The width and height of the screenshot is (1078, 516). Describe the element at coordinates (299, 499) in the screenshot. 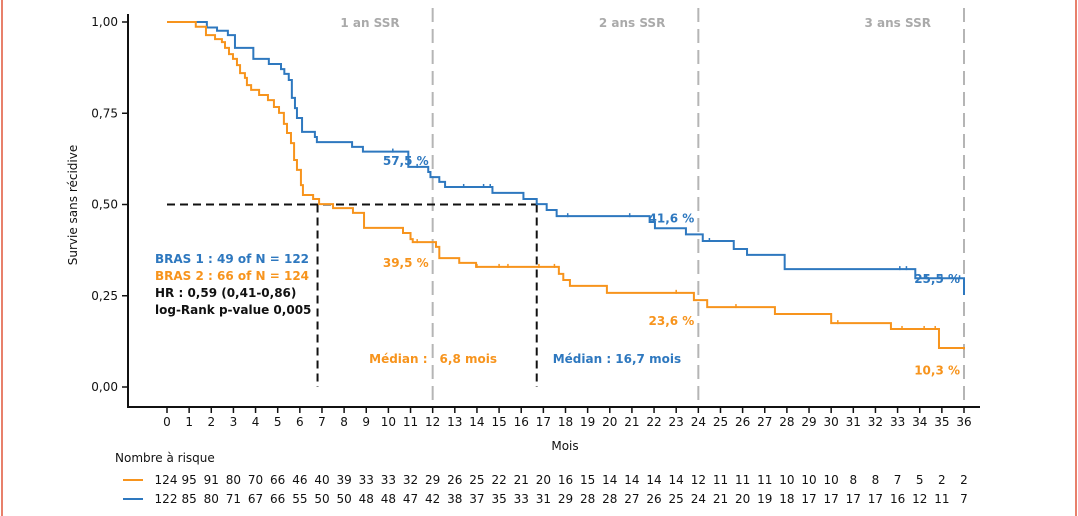

I see `risk-count: 55` at that location.